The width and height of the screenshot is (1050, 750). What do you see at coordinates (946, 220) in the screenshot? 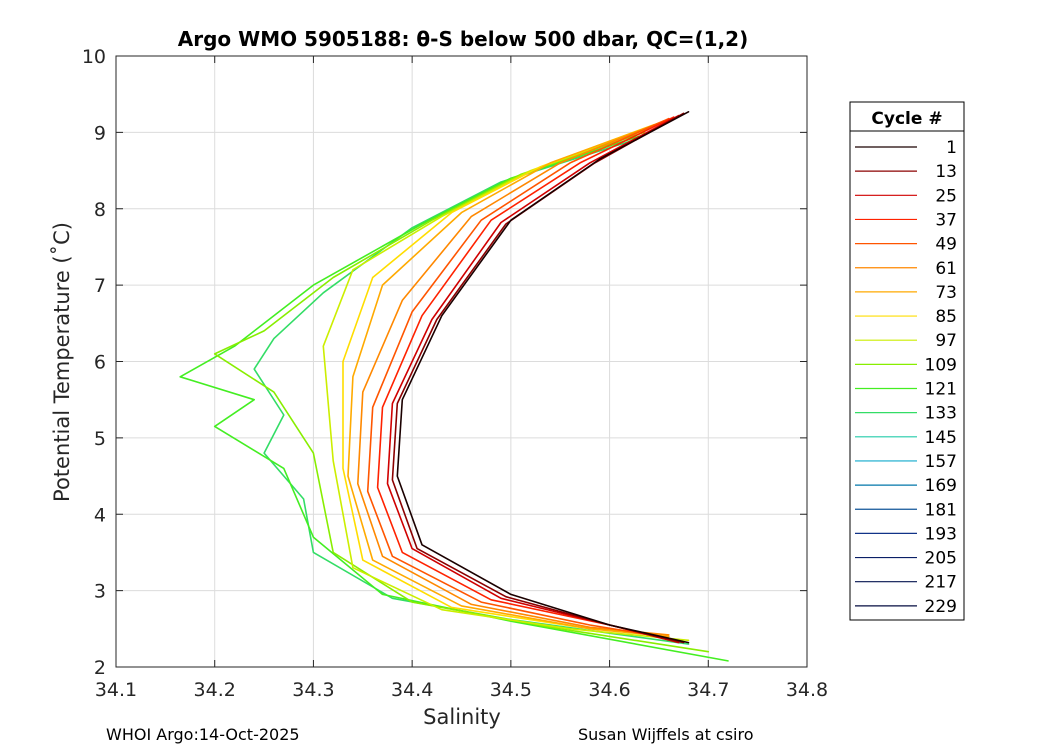
I see `legend-label: 37` at bounding box center [946, 220].